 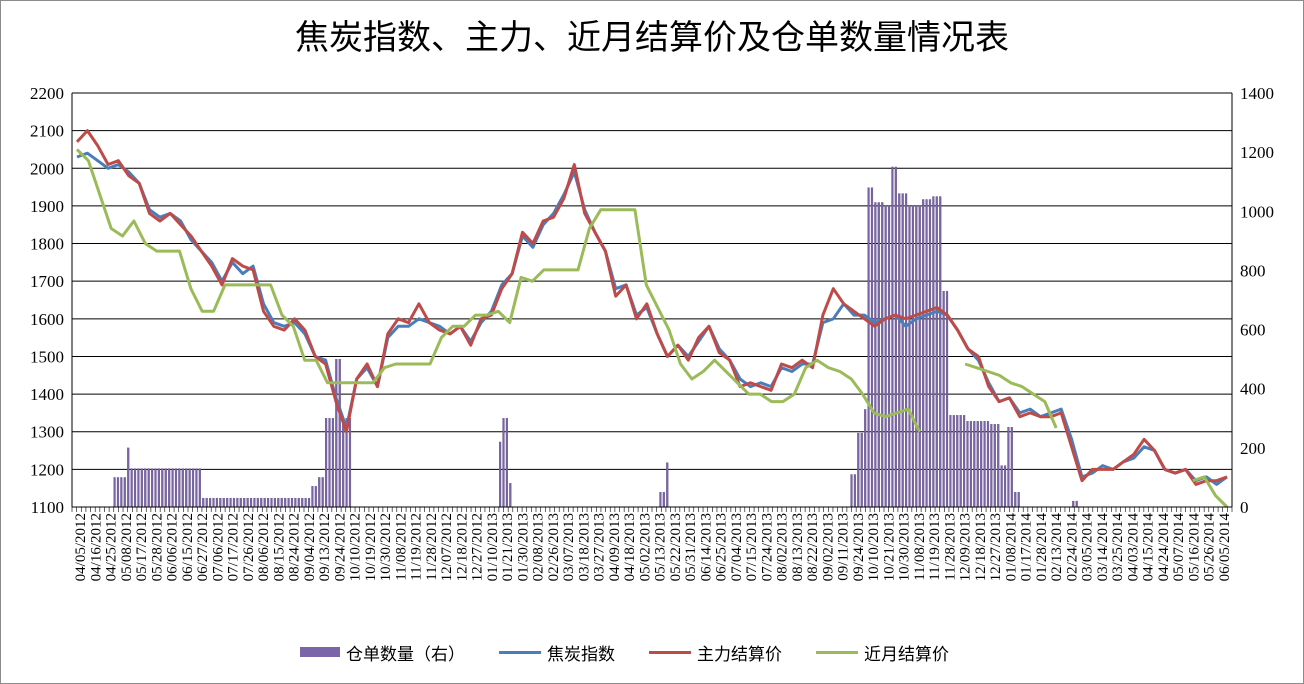 What do you see at coordinates (737, 547) in the screenshot?
I see `x-tick-label: 07/04/2013` at bounding box center [737, 547].